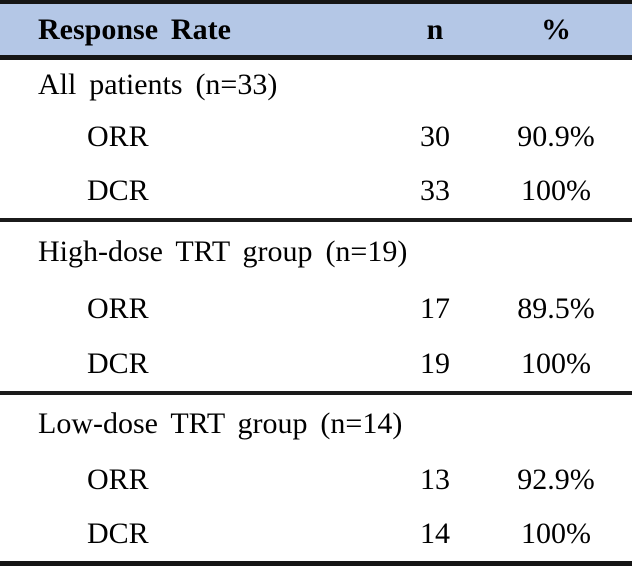  Describe the element at coordinates (435, 533) in the screenshot. I see `row-n-value: 14` at that location.